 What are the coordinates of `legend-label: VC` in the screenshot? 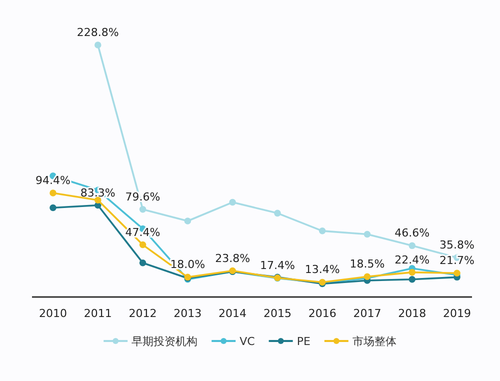 It's located at (248, 341).